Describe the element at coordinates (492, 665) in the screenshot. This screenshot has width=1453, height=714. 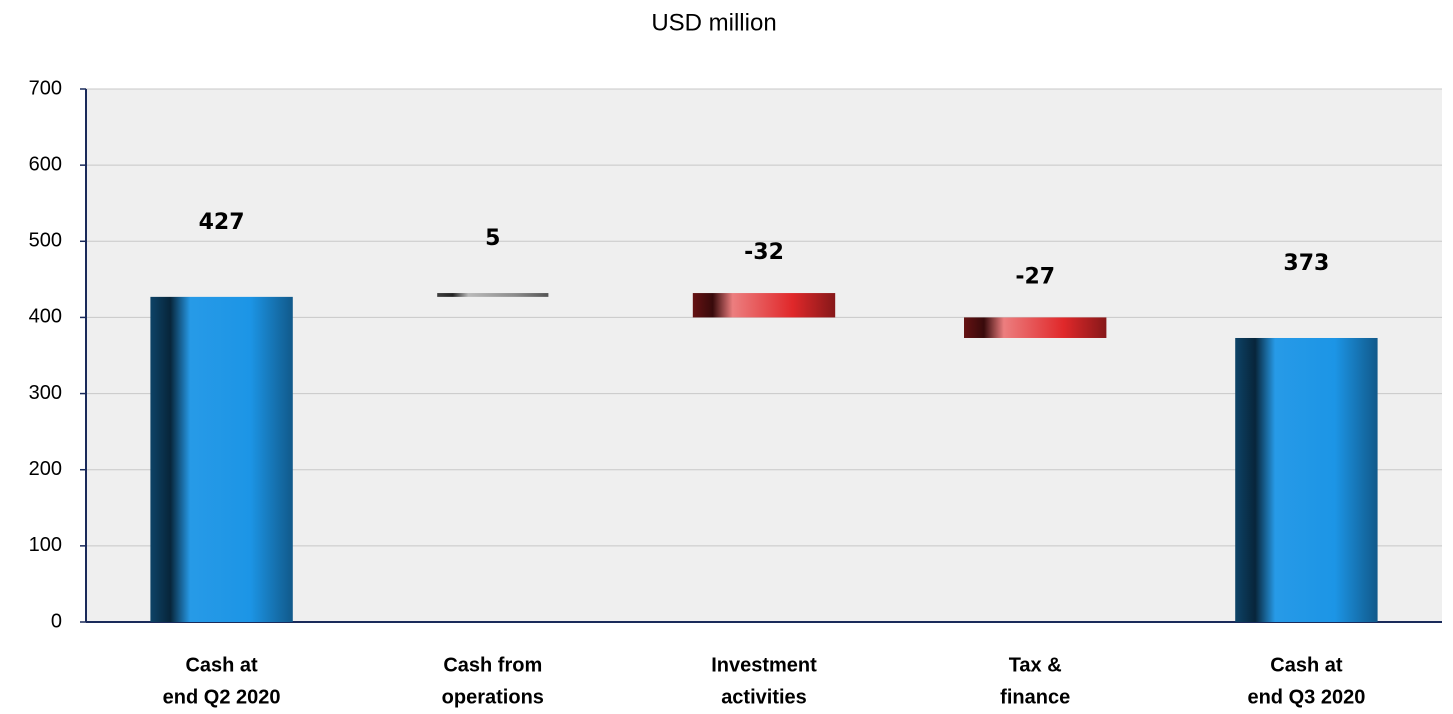
I see `x-tick-label: Cash from` at that location.